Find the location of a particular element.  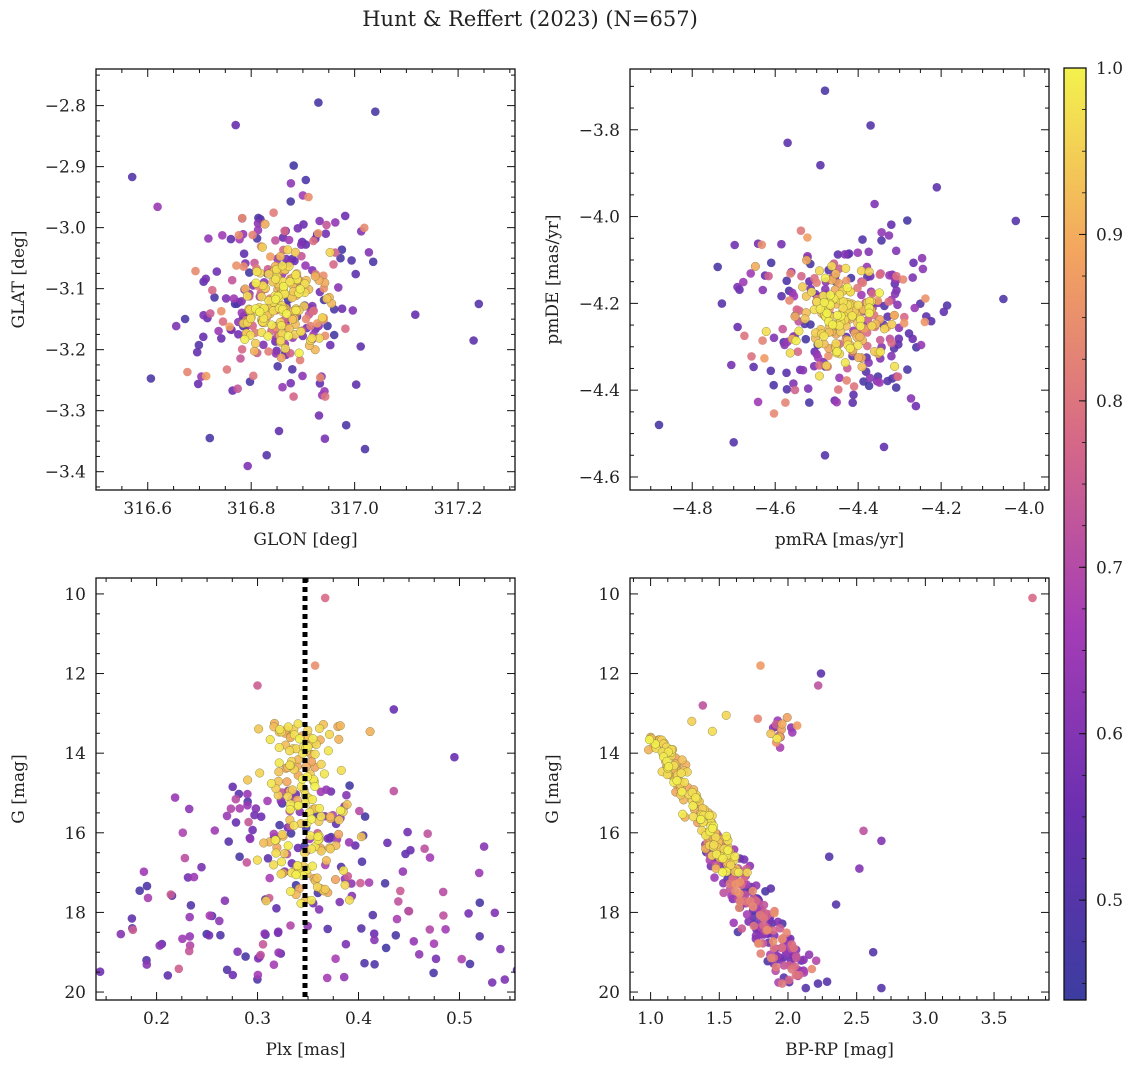

y-tick-label: 18 is located at coordinates (609, 913).